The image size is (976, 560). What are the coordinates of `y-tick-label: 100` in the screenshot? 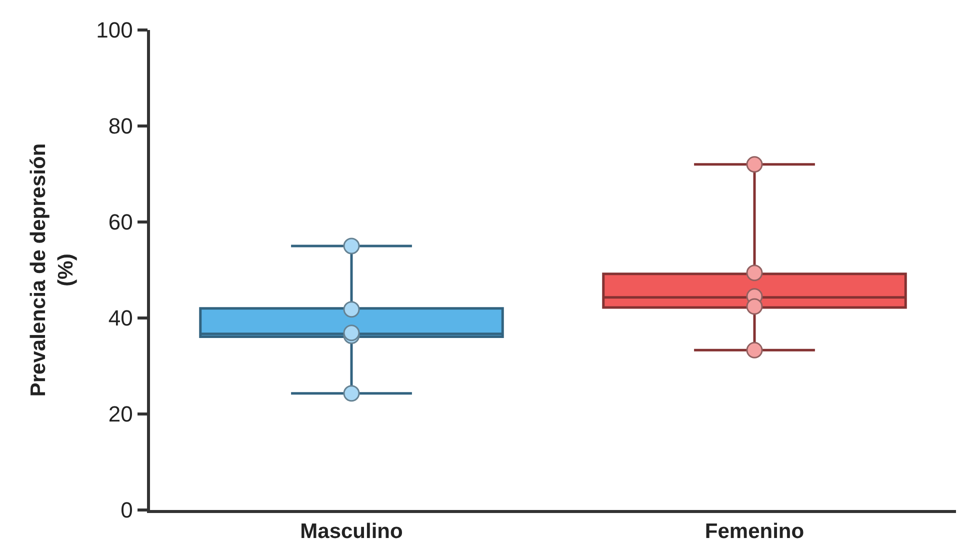 It's located at (114, 30).